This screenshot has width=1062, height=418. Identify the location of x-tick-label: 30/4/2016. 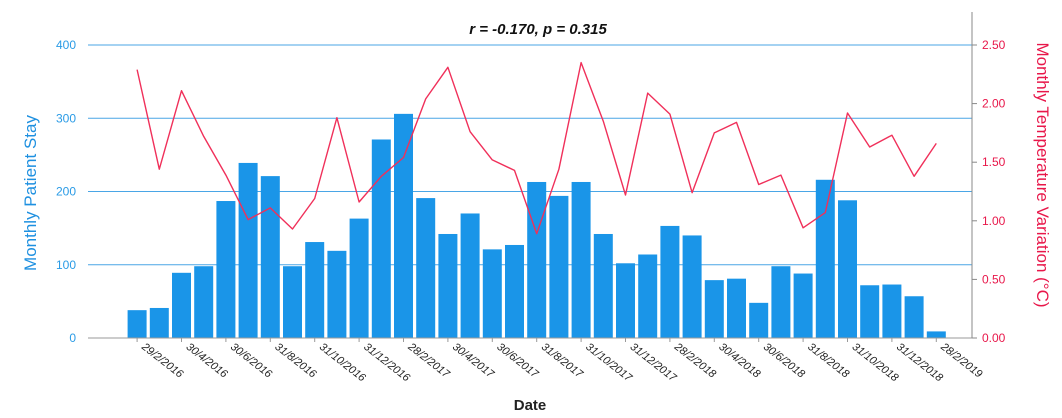
(207, 361).